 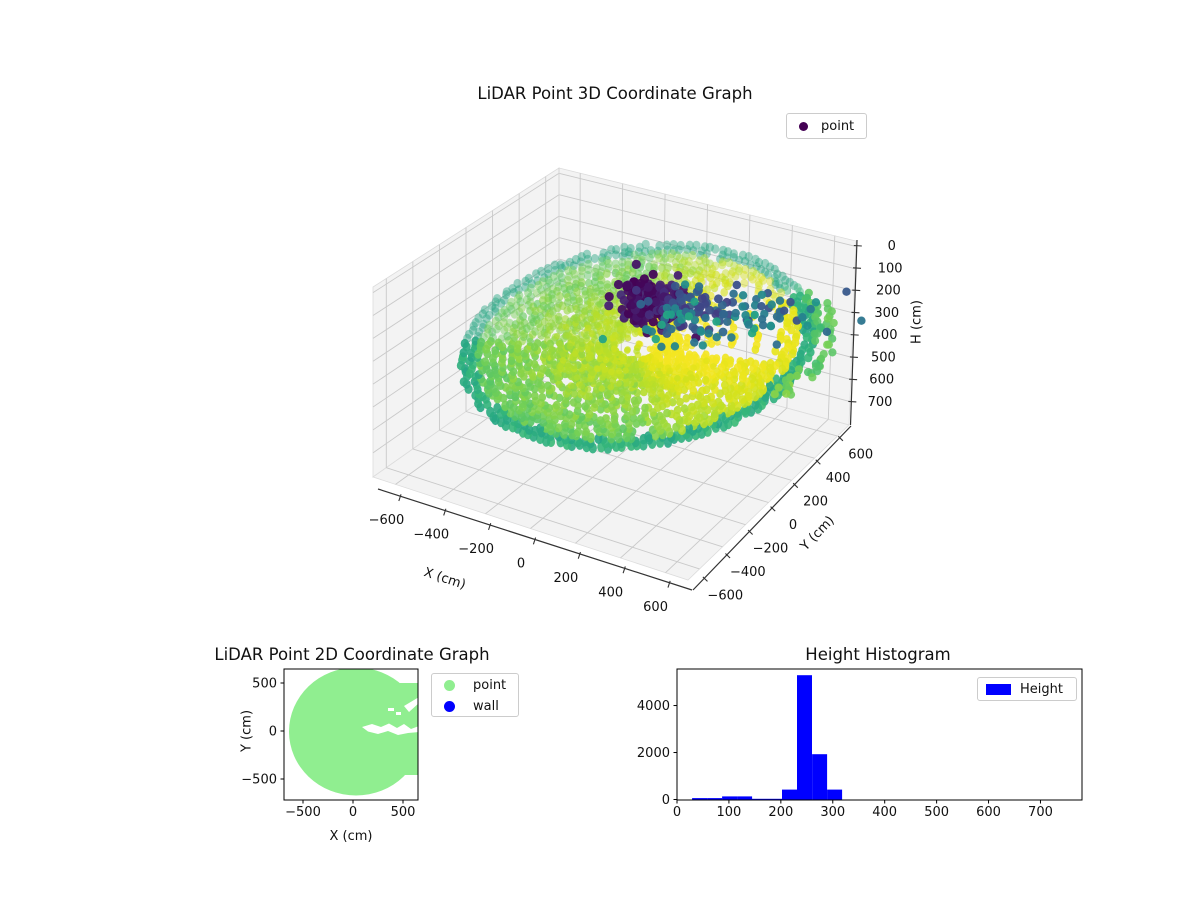 What do you see at coordinates (845, 759) in the screenshot?
I see `histogram-ticks: 0 100 200 300 400 500 600 700 0 2000 4000` at bounding box center [845, 759].